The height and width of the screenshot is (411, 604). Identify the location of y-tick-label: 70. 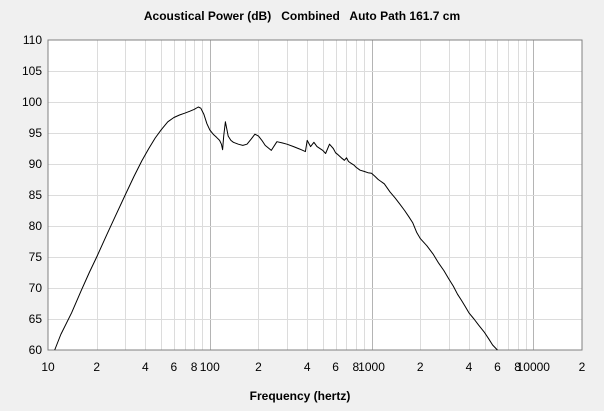
(36, 288).